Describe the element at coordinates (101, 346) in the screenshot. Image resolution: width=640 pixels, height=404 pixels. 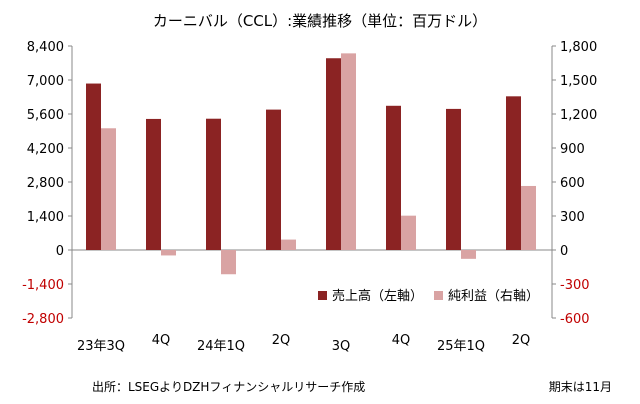
I see `x-tick-label: 23年3Q` at that location.